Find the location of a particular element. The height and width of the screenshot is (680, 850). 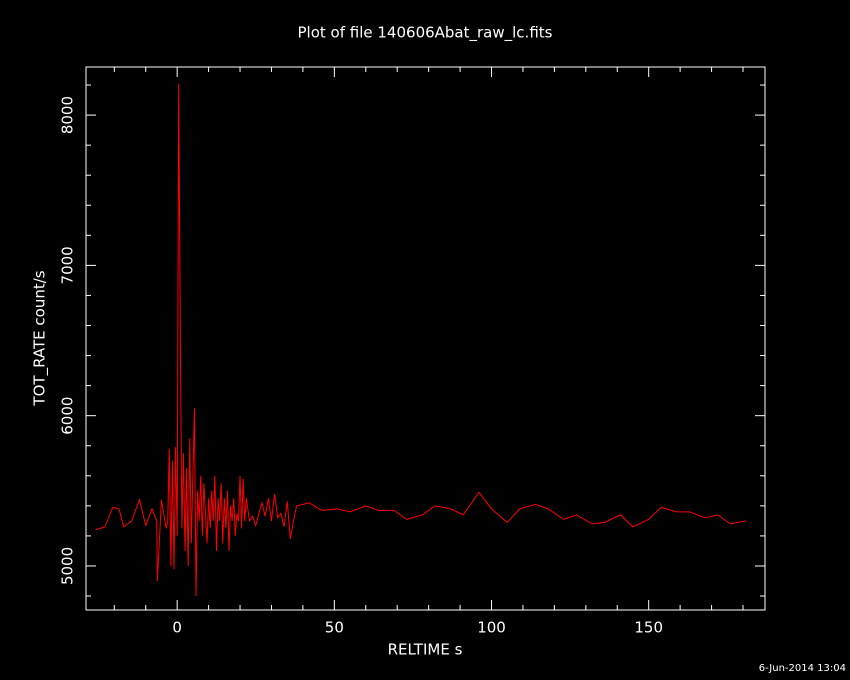

y-tick-label: 7000 is located at coordinates (68, 265).